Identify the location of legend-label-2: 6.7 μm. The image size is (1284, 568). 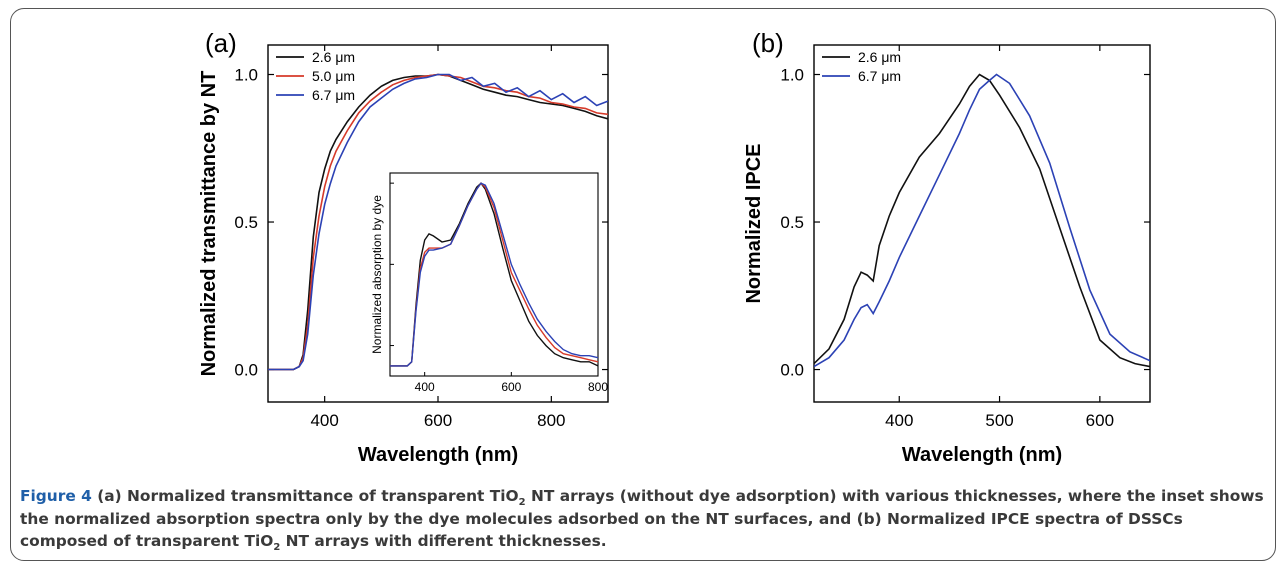
(879, 76).